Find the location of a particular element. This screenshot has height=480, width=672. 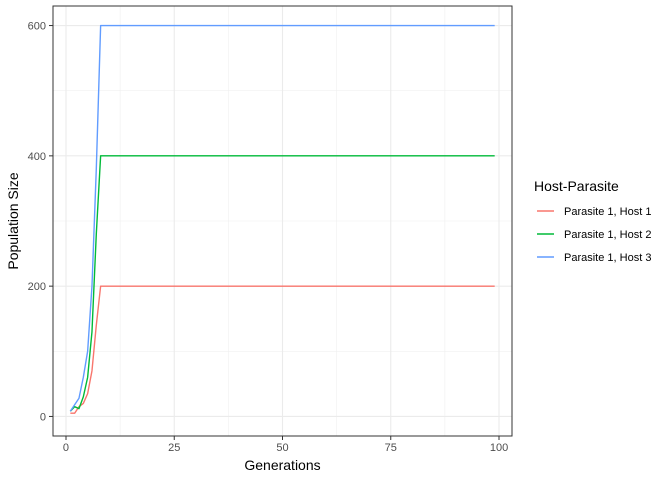

x-tick-label: 0 is located at coordinates (66, 448).